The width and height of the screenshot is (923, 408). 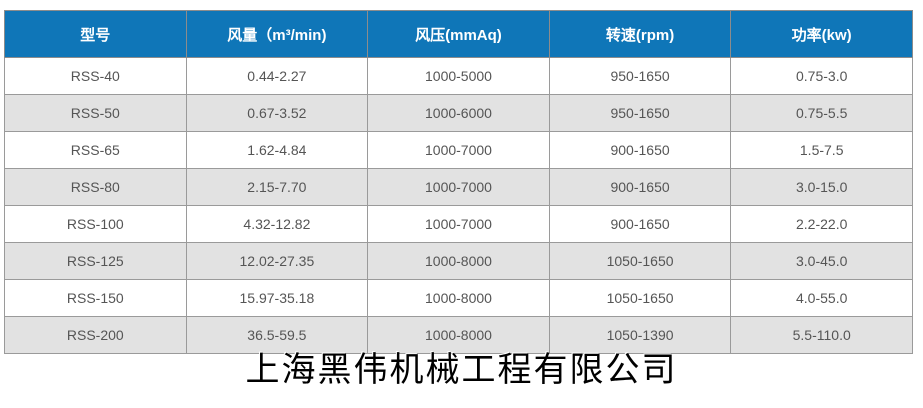 I want to click on table-cell: 3.0-15.0, so click(x=821, y=187).